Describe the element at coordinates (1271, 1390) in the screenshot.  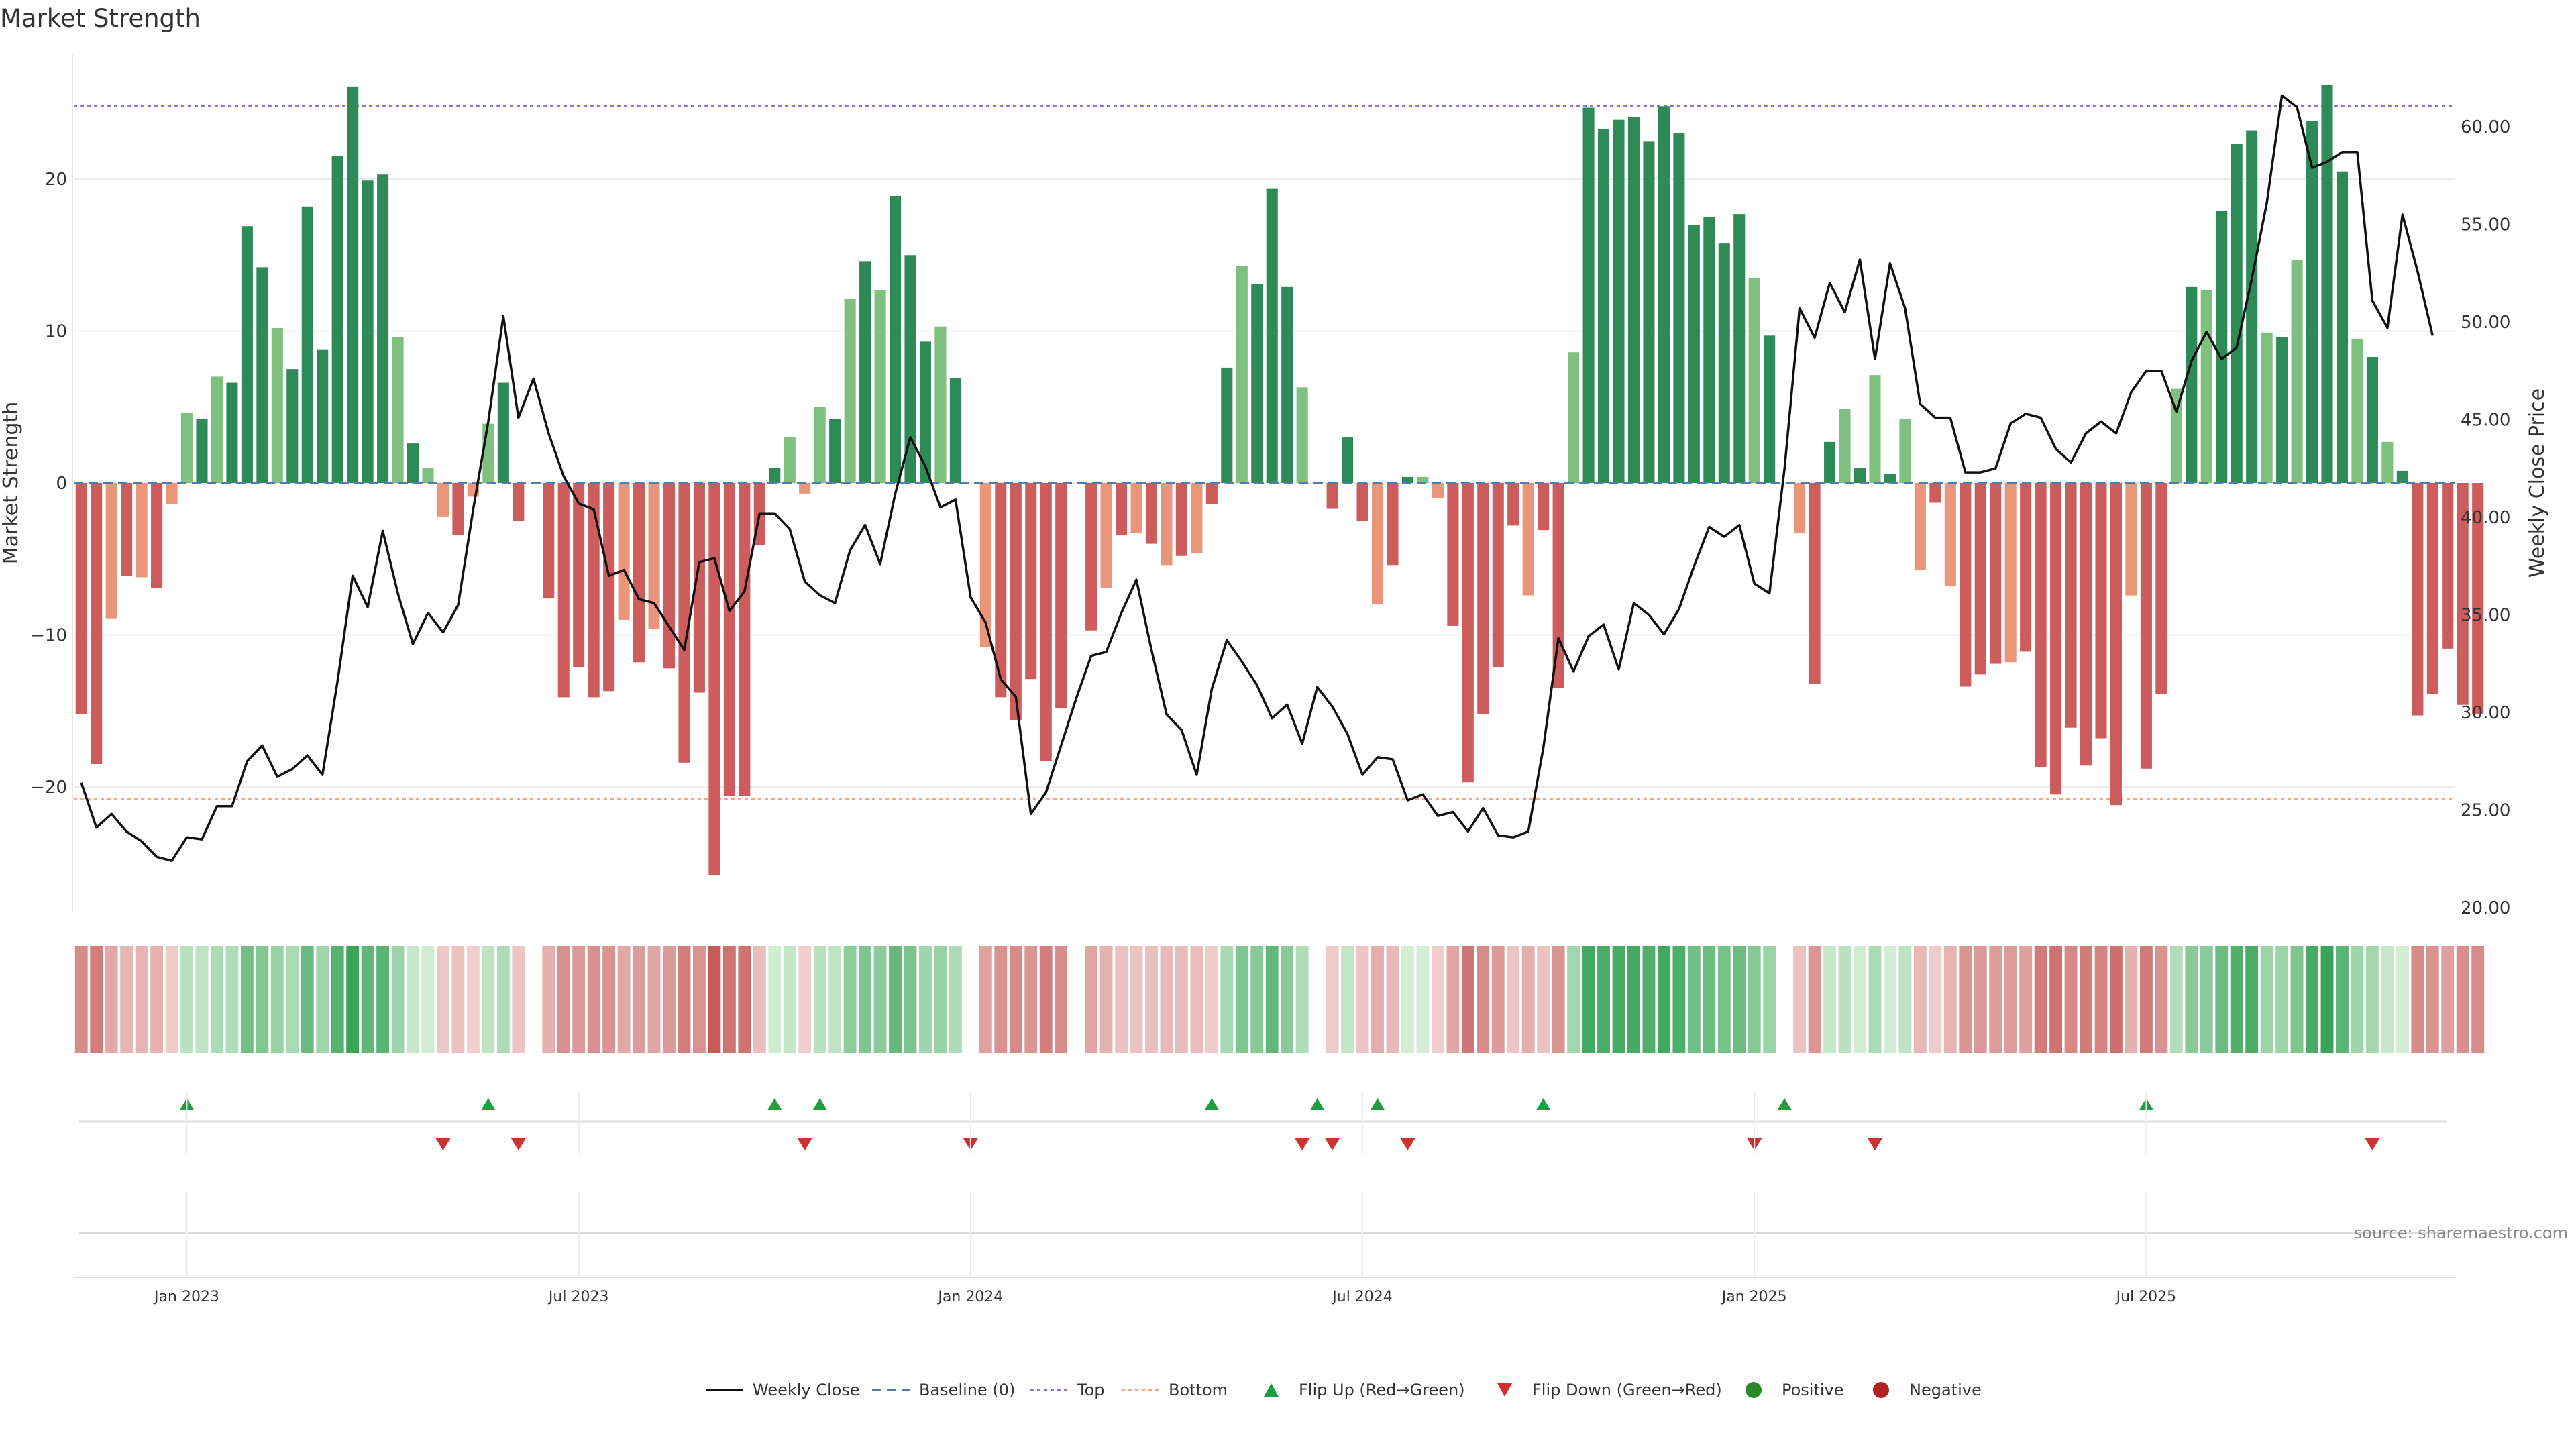
I see `legend-swatch-flip-up` at that location.